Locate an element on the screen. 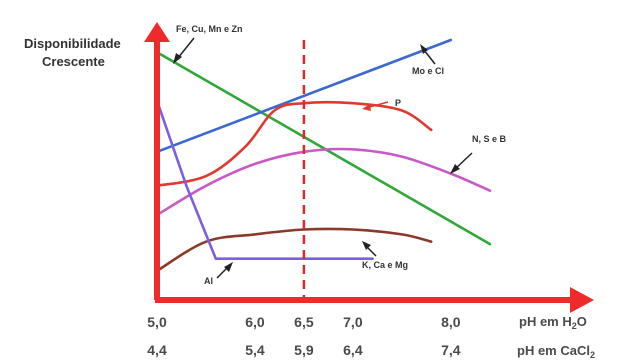 Image resolution: width=620 pixels, height=363 pixels. annotation-n-s-b: N, S e B is located at coordinates (478, 154).